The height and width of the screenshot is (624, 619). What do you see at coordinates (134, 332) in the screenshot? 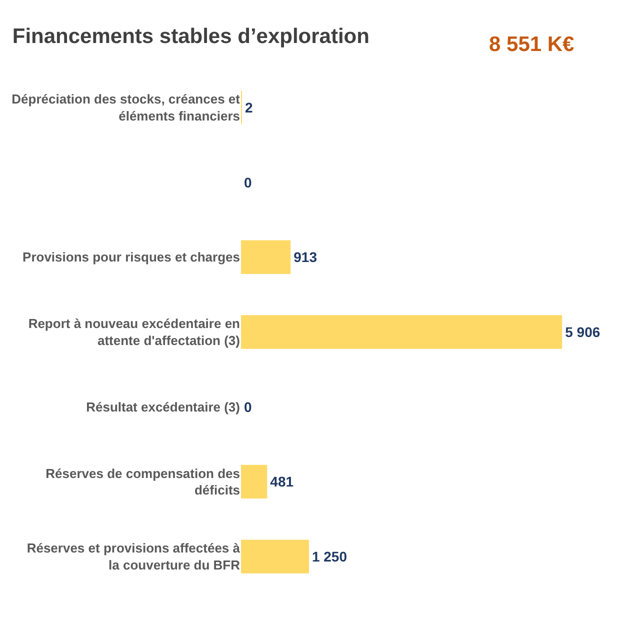
I see `y-tick-label: Report à nouveau excédentaire en attente d'affectation (3)` at bounding box center [134, 332].